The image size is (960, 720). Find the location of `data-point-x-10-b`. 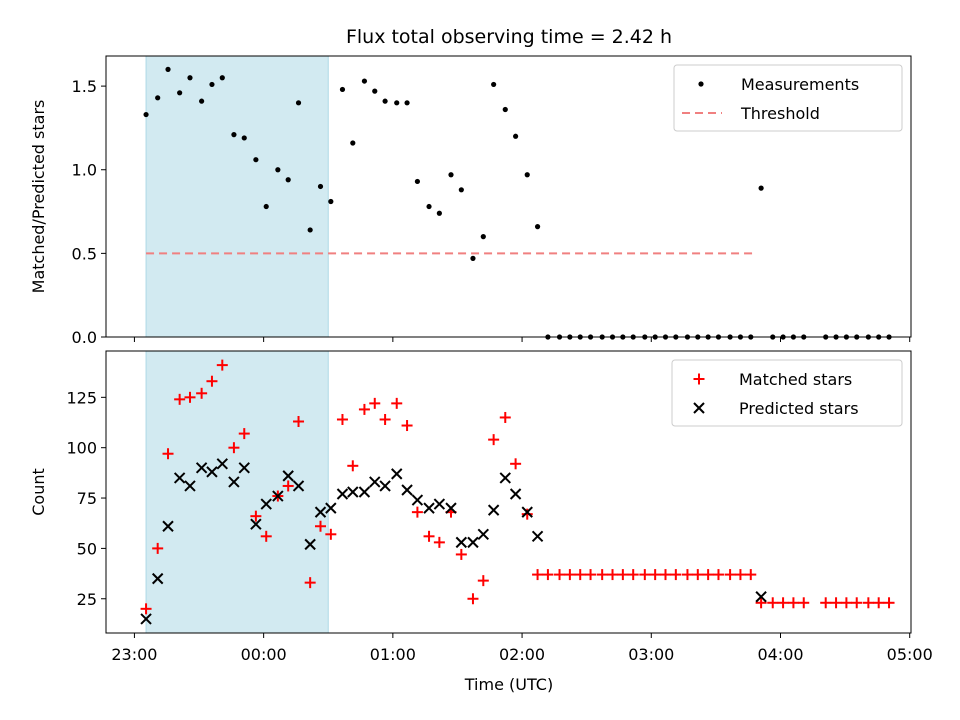

data-point-x-10-b is located at coordinates (256, 524).